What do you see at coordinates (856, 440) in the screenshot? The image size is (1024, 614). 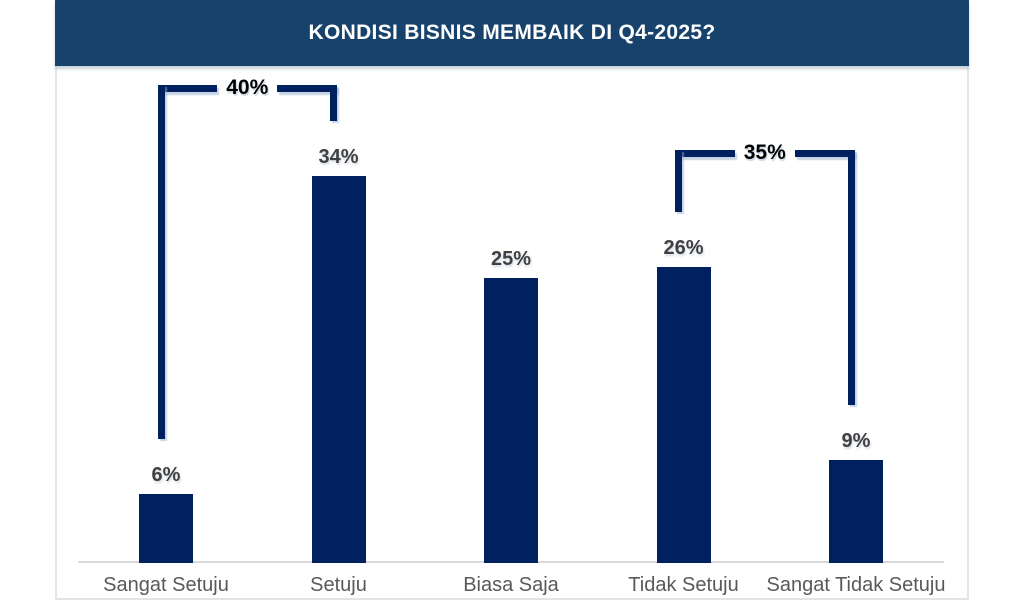 I see `value-label-sangat-tidak-setuju: 9%` at bounding box center [856, 440].